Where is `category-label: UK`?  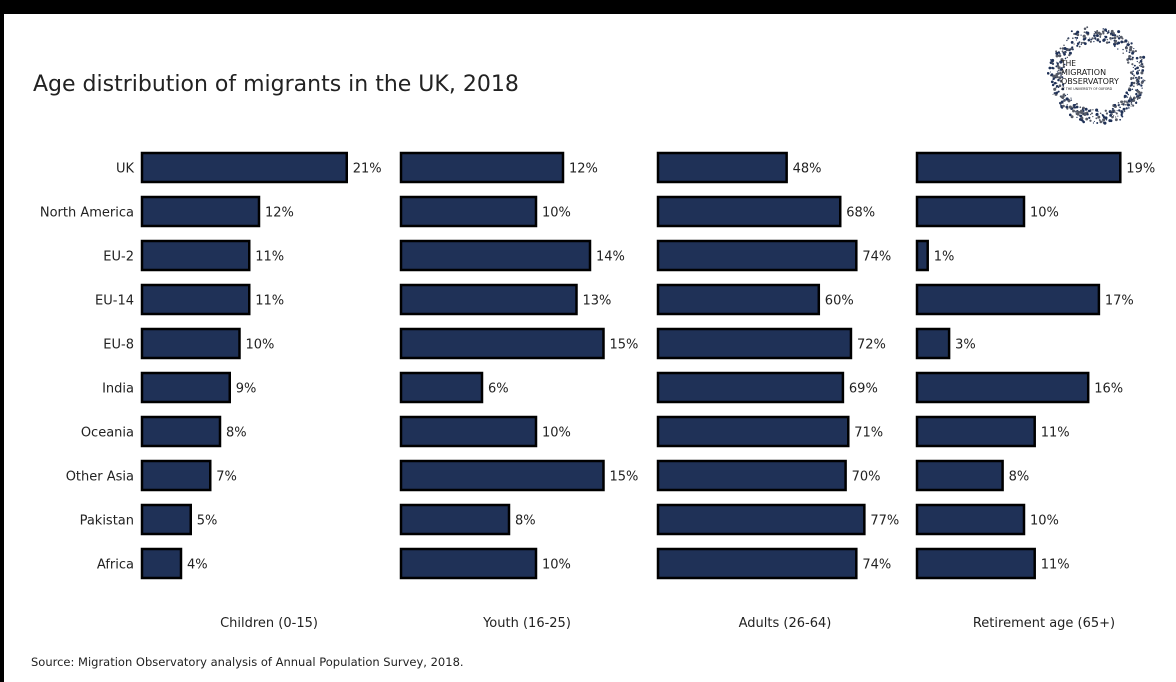
category-label: UK is located at coordinates (125, 169).